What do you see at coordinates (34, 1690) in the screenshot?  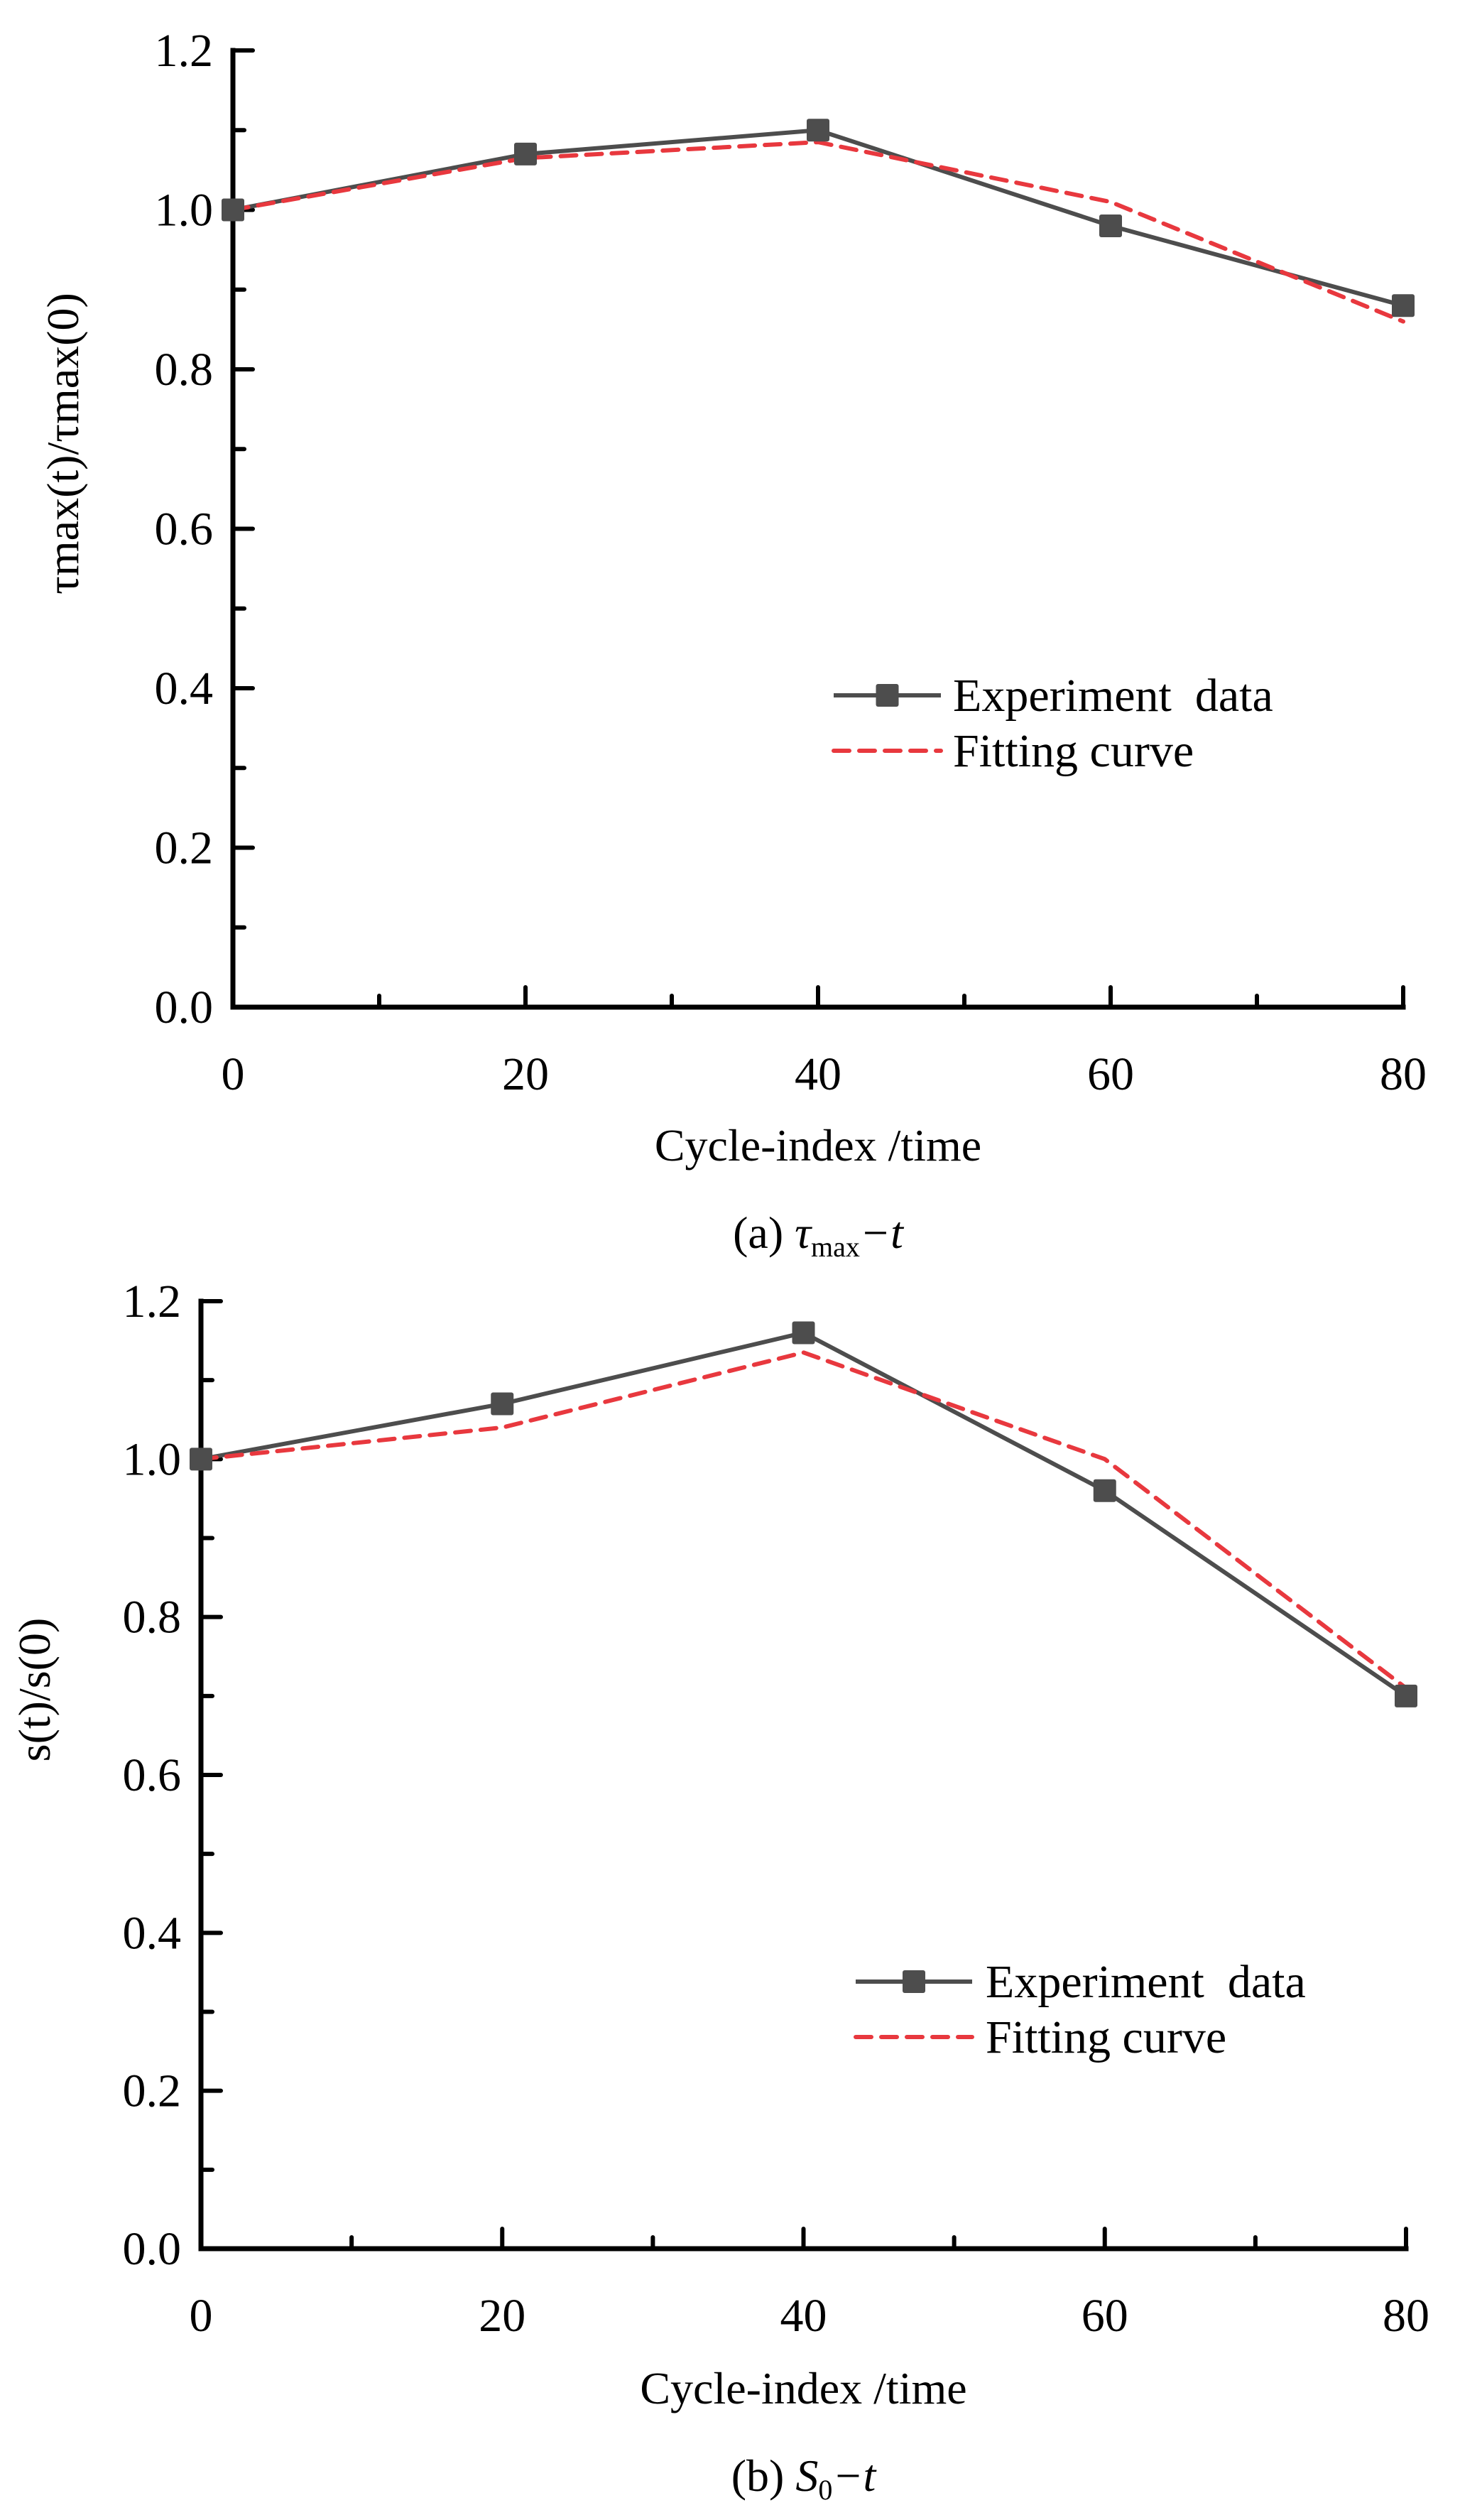 I see `y-axis-title: s(t)/s(0)` at bounding box center [34, 1690].